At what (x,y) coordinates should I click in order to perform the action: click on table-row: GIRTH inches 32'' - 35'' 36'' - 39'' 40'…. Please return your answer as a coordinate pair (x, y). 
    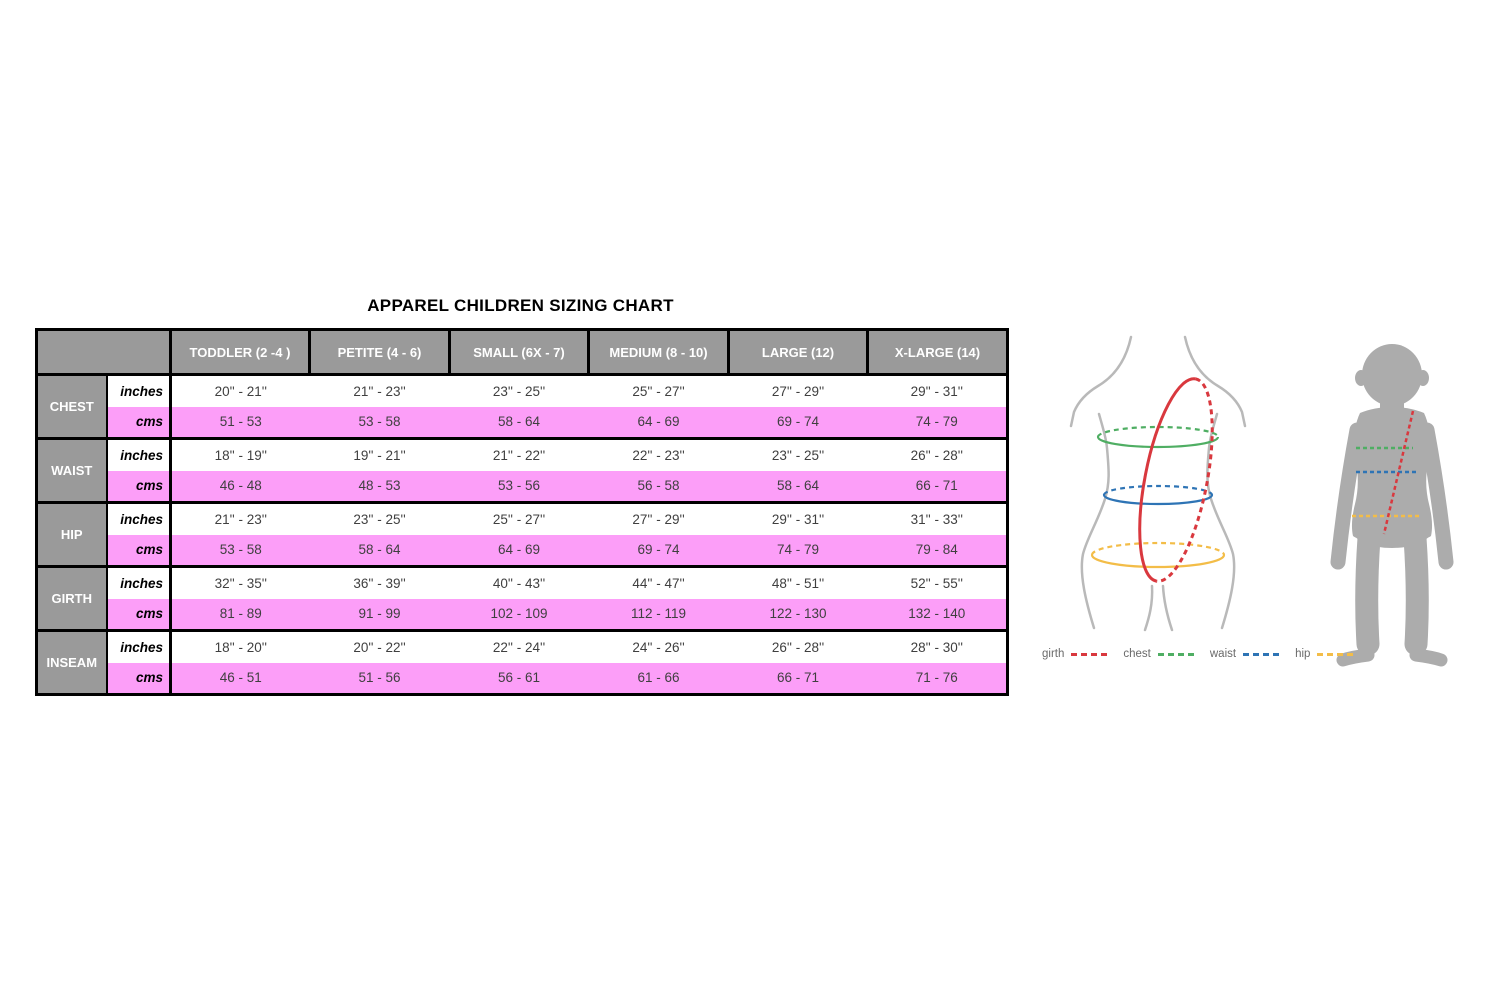
    Looking at the image, I should click on (521, 598).